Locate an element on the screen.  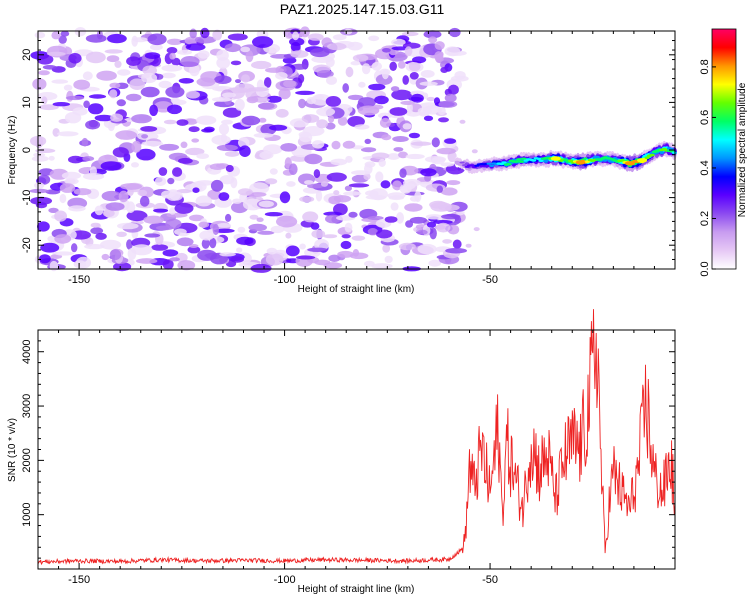
spectrogram-y-label: Frequency (Hz) is located at coordinates (12, 150).